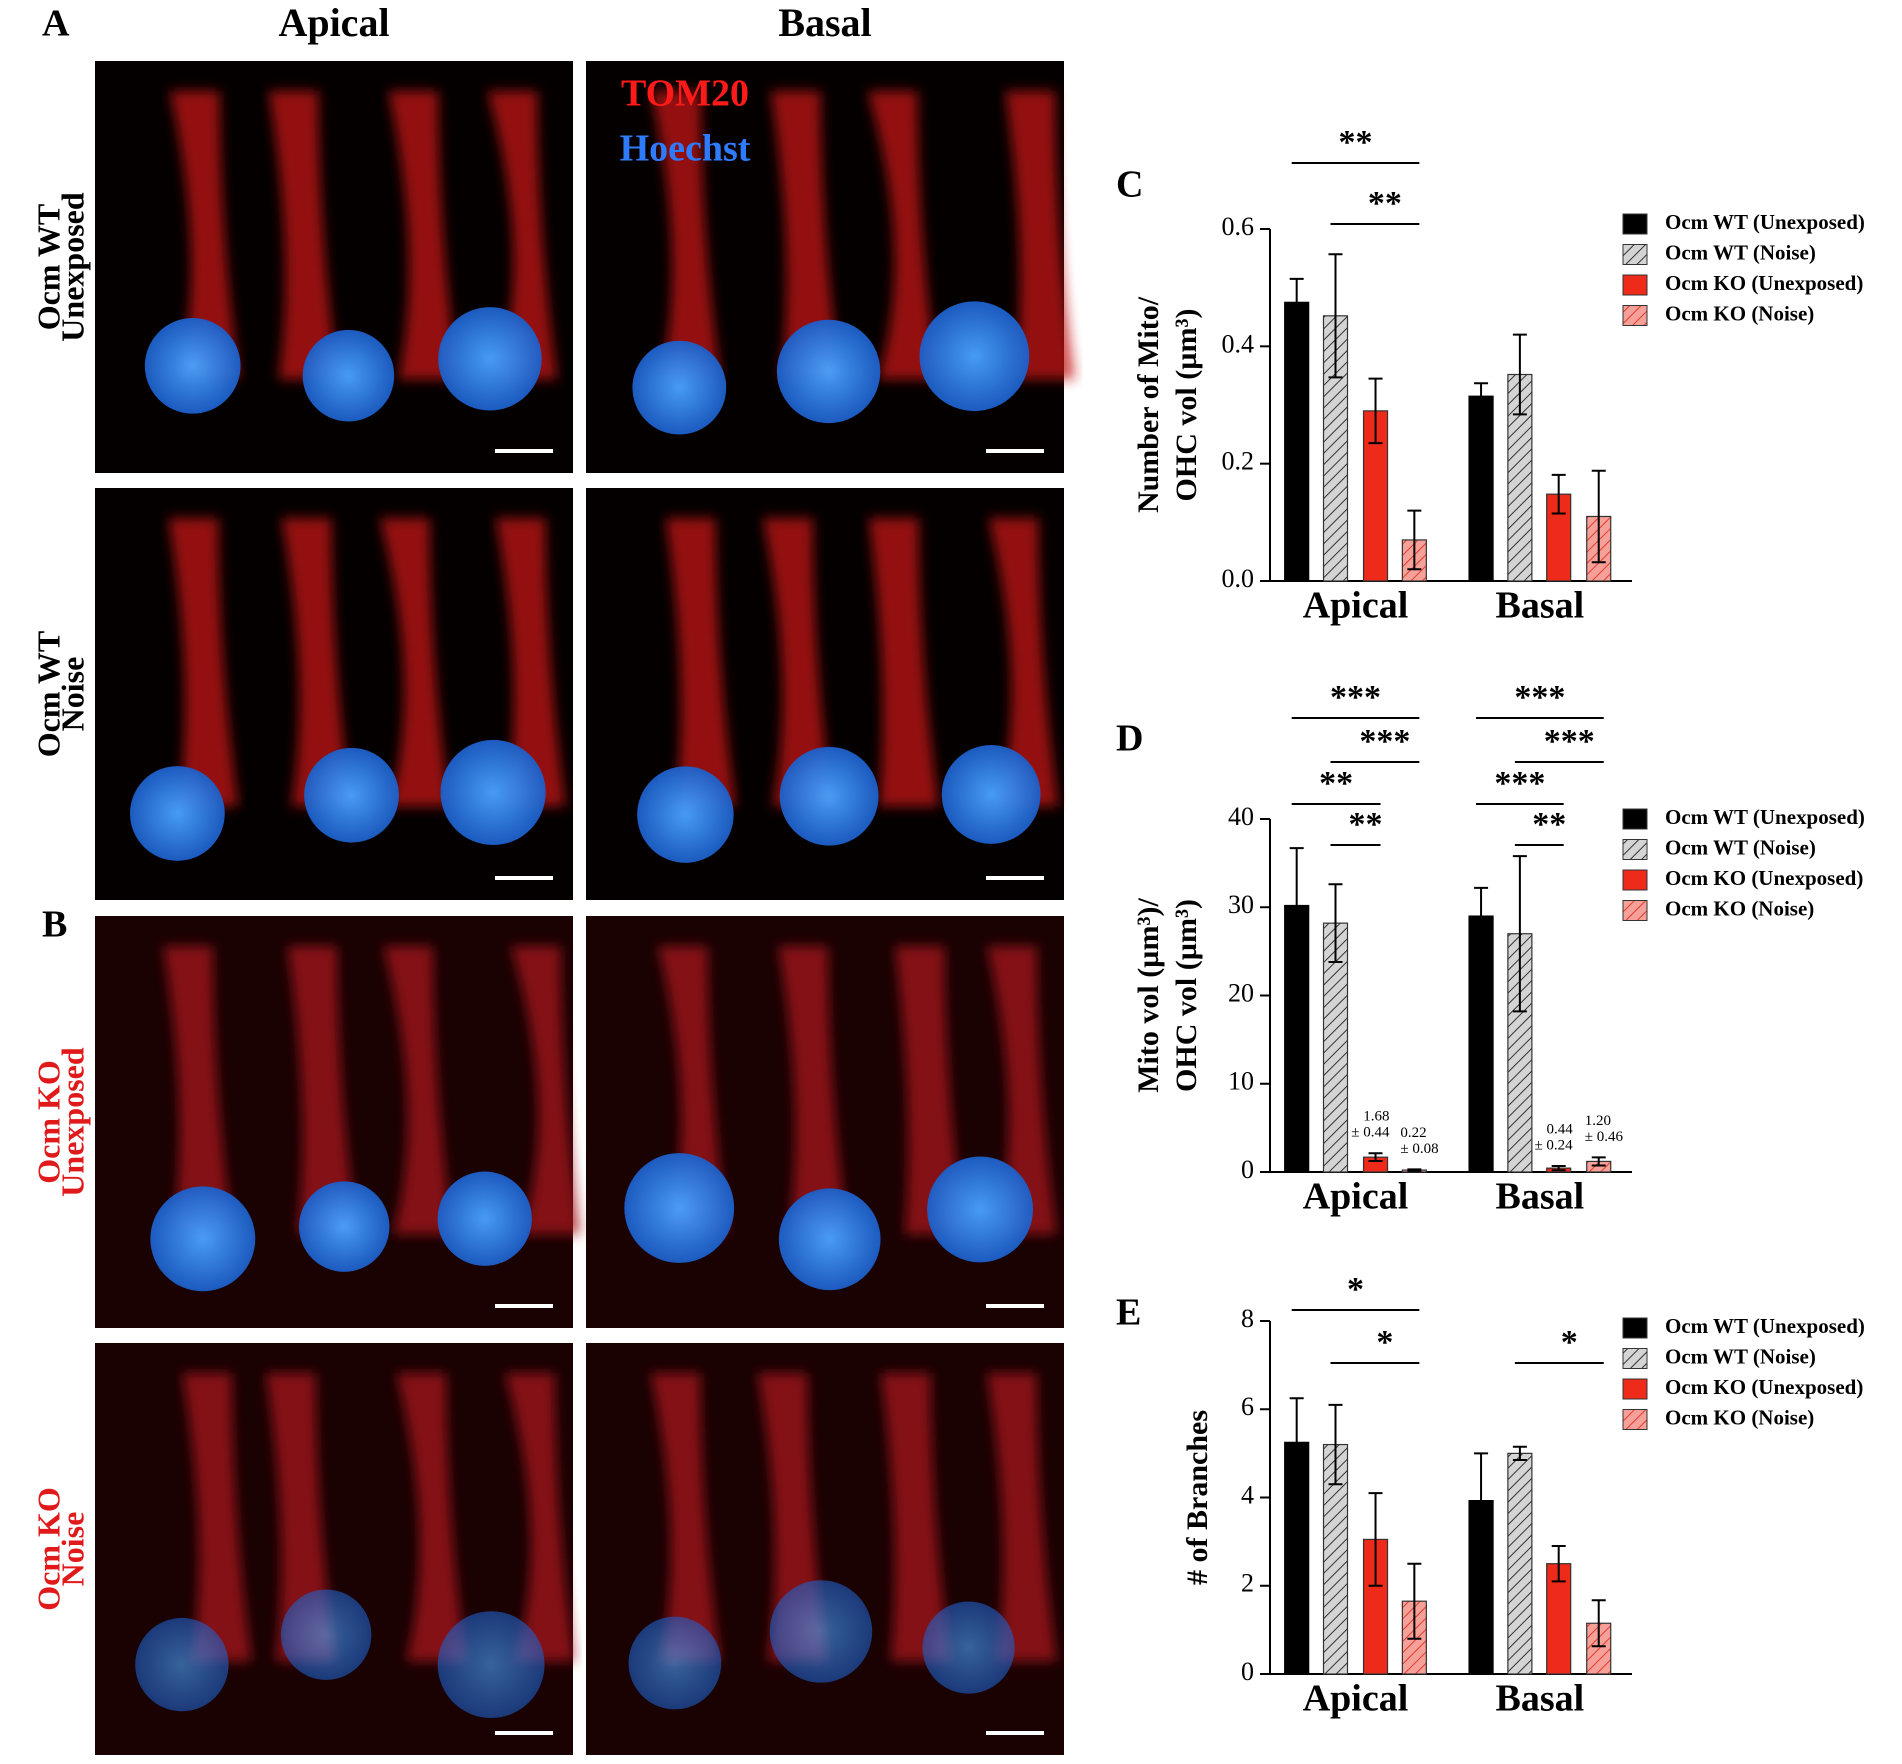 This screenshot has height=1764, width=1902. I want to click on error-label: ± 0.46, so click(1604, 1137).